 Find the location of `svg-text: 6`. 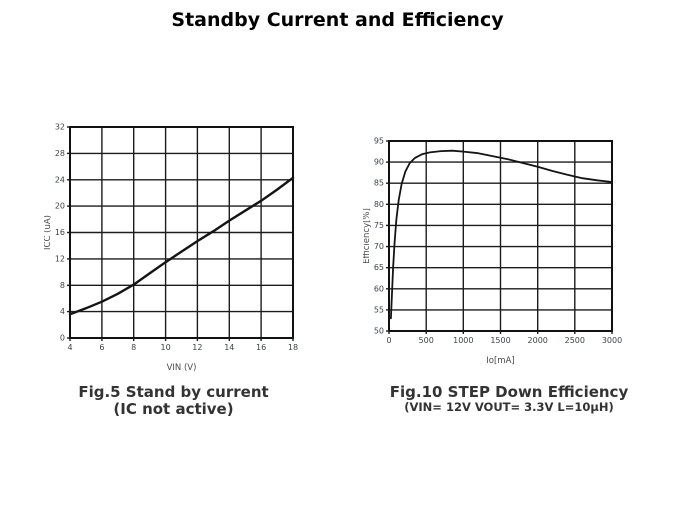

svg-text: 6 is located at coordinates (101, 347).